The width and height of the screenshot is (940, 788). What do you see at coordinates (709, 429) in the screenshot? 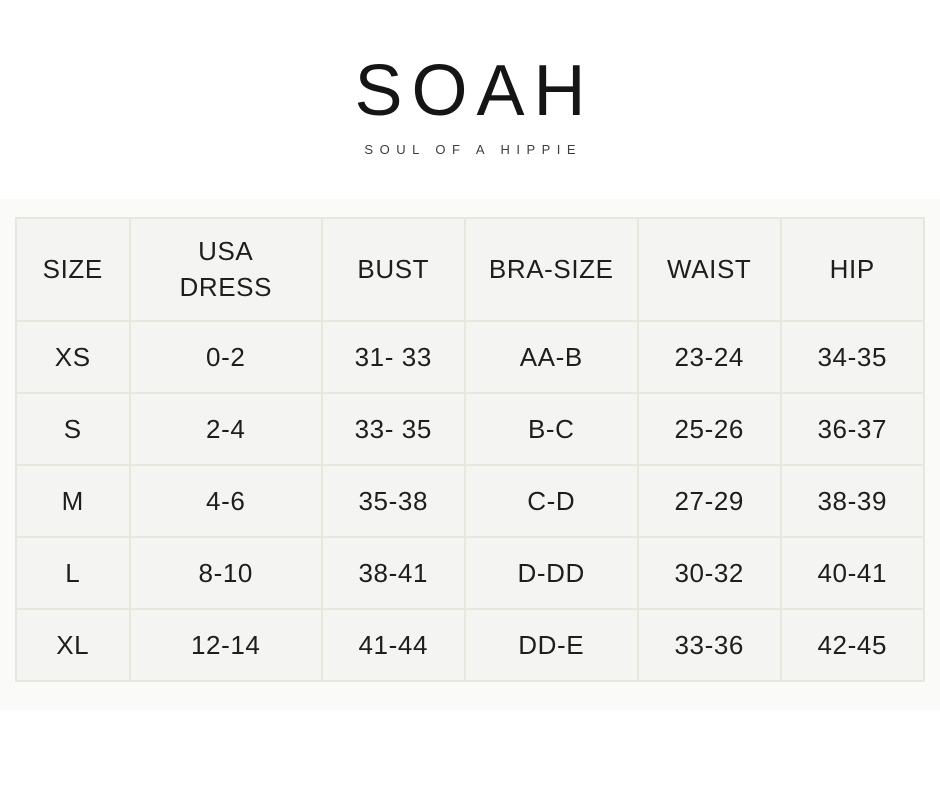
I see `waist-cell: 25-26` at bounding box center [709, 429].